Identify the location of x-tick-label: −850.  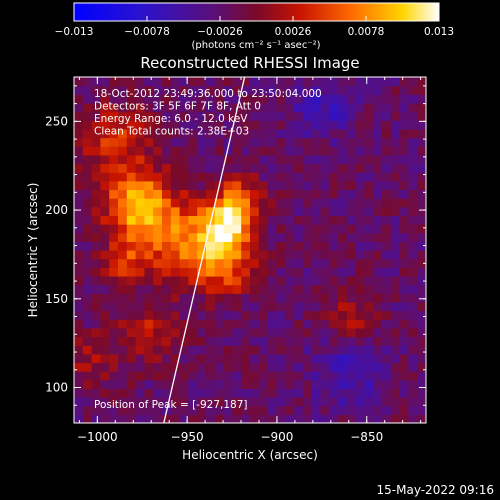
(366, 437).